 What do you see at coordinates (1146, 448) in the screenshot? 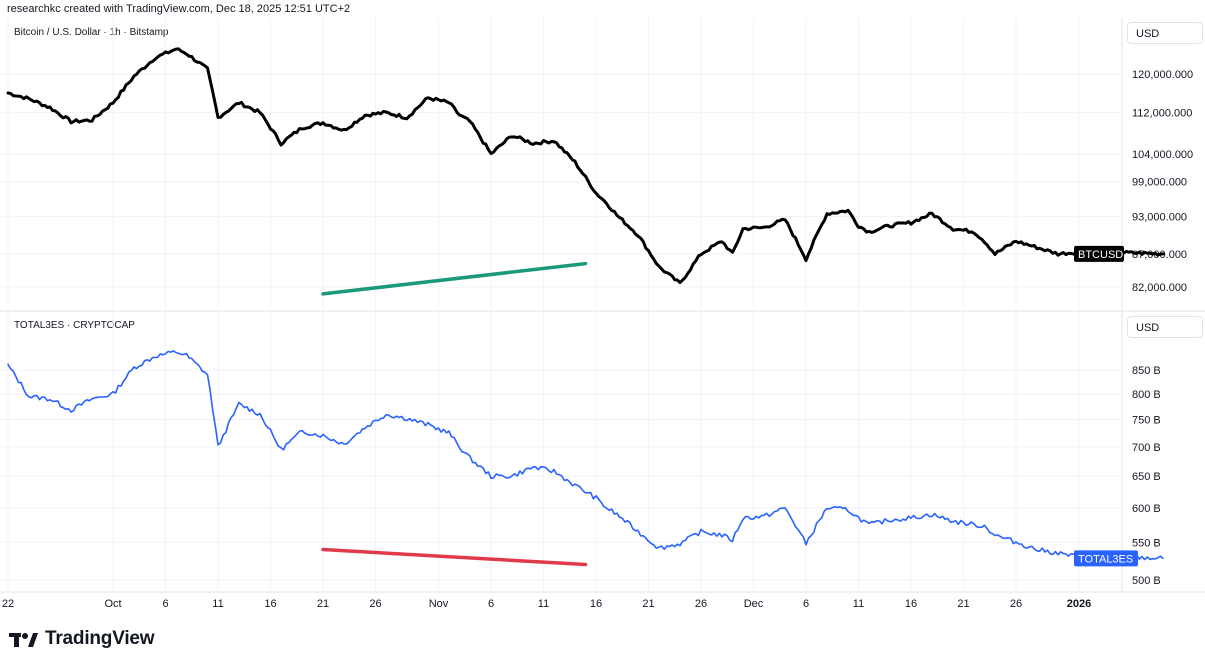
I see `total3es-y-tick-label: 700 B` at bounding box center [1146, 448].